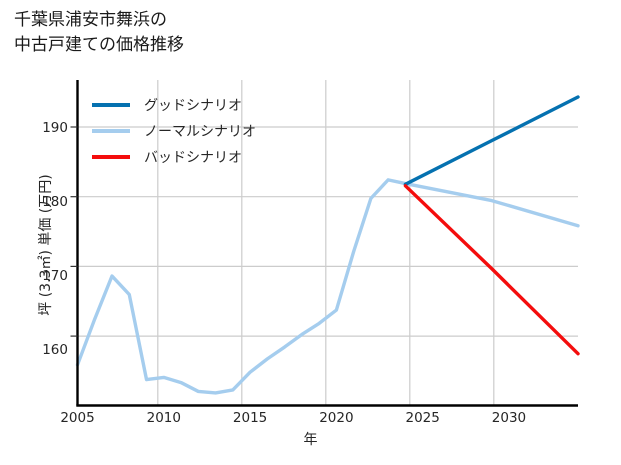 This screenshot has width=621, height=465. I want to click on chart-title: 千葉県浦安市舞浜の 中古戸建ての価格推移, so click(99, 33).